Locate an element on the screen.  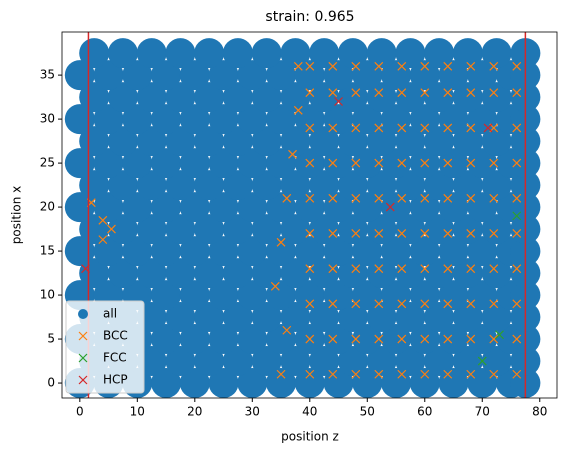
x-tick-label: 60 is located at coordinates (424, 412).